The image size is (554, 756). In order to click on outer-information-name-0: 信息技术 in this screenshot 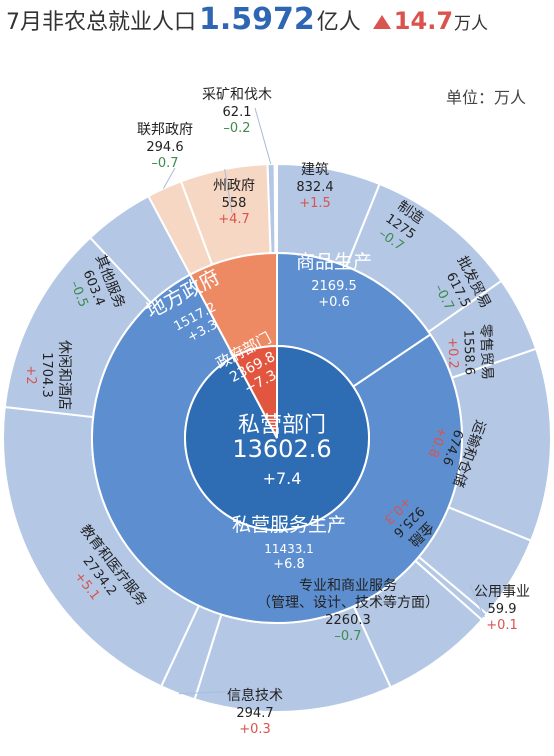, I will do `click(255, 695)`.